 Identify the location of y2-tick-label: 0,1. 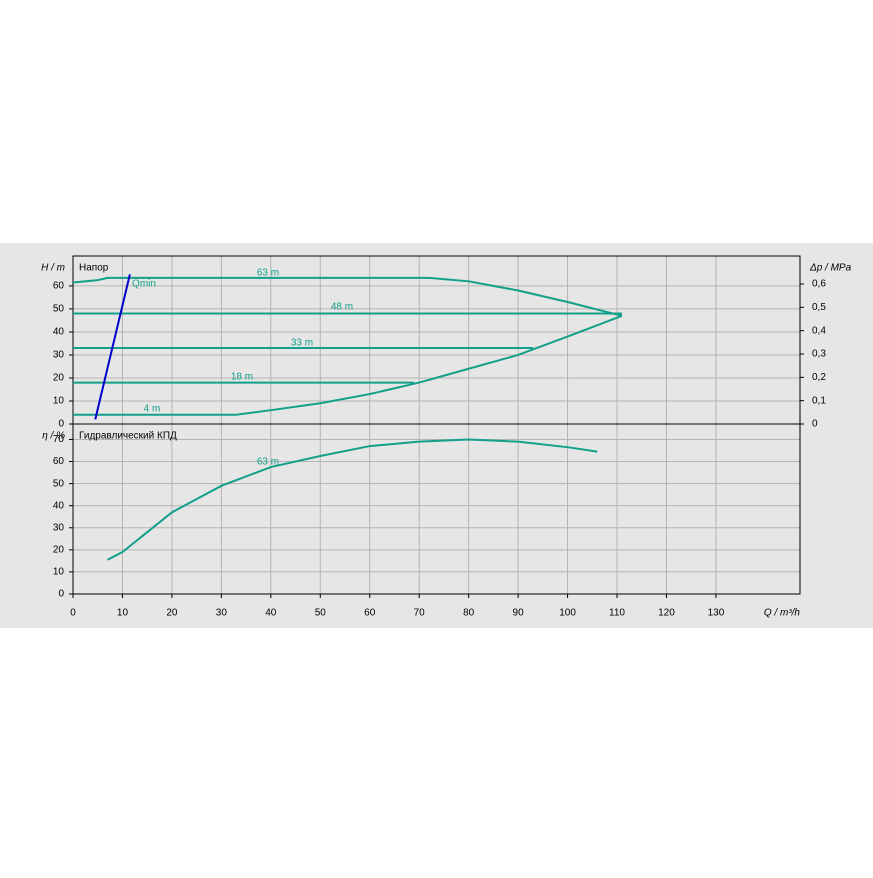
(819, 400).